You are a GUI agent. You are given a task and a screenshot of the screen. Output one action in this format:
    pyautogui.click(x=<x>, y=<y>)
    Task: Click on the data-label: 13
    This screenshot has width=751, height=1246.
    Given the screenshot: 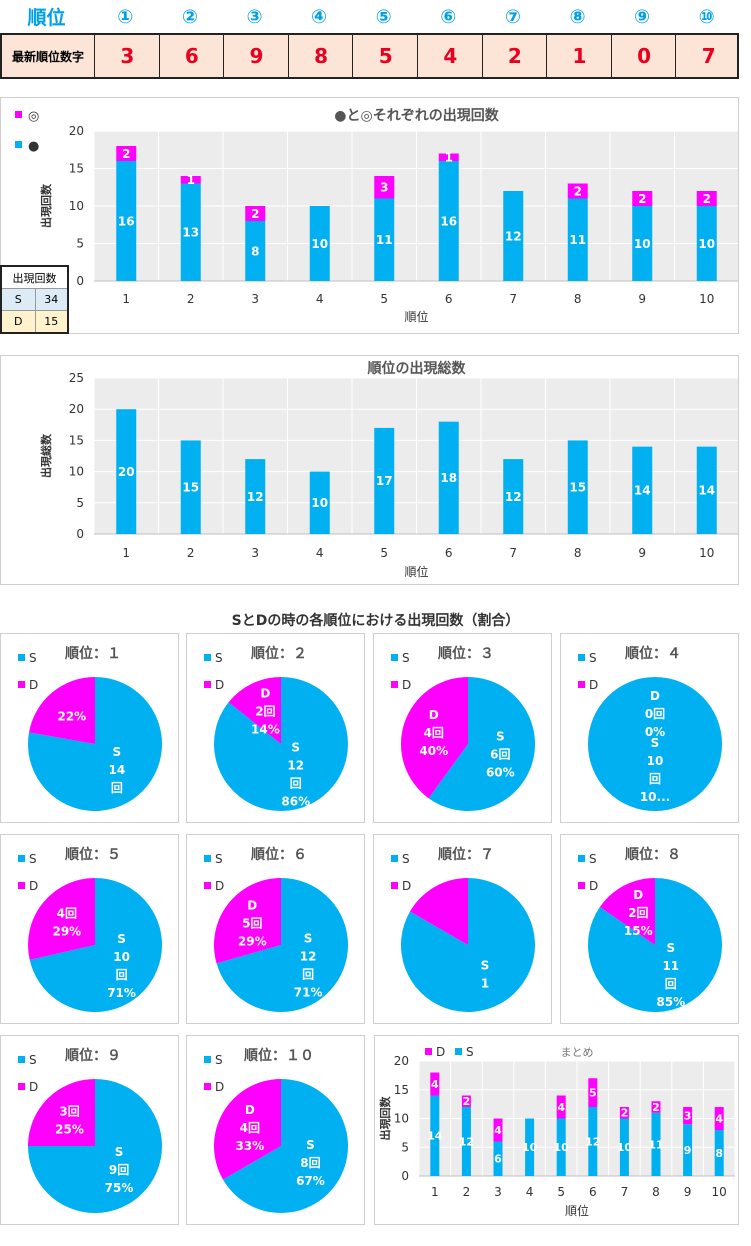 What is the action you would take?
    pyautogui.click(x=190, y=233)
    